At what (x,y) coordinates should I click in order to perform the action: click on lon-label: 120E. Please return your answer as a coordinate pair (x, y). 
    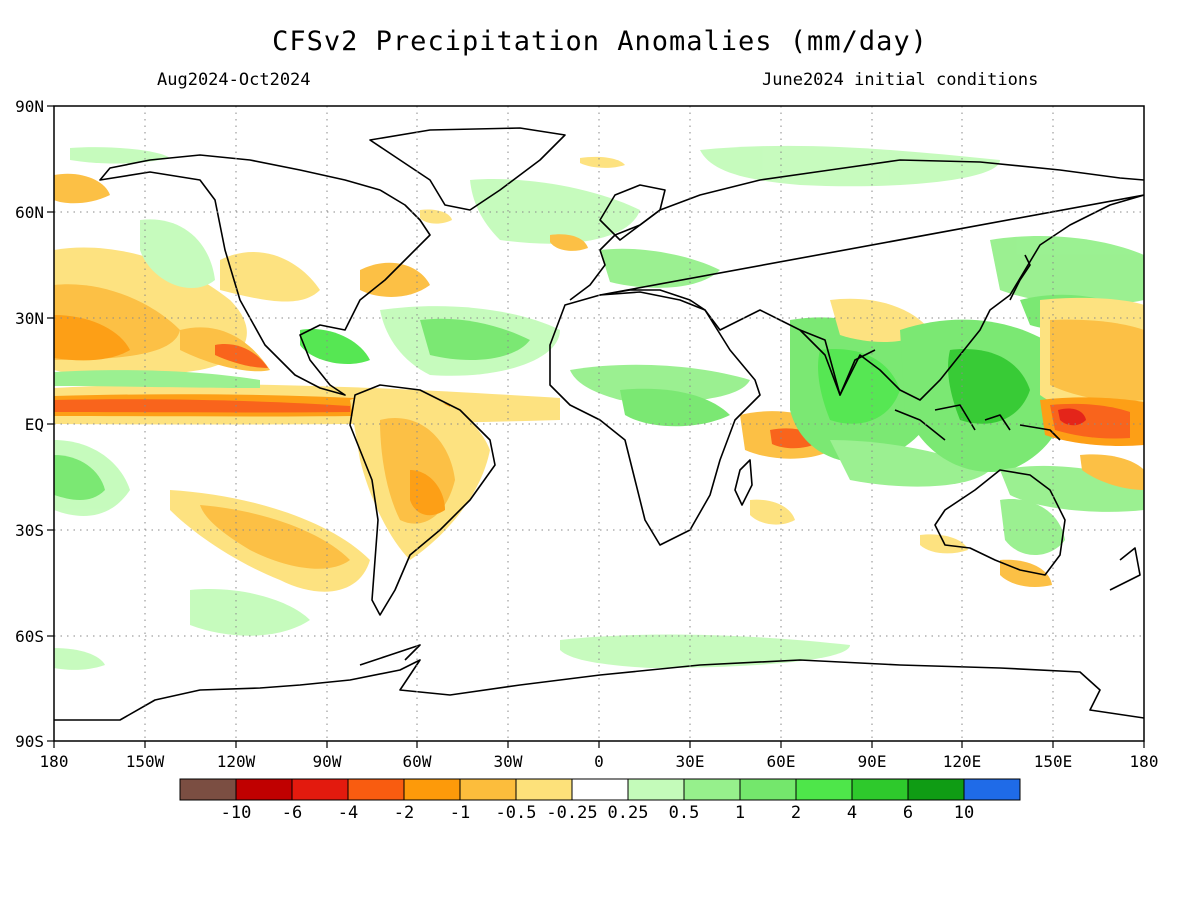
    Looking at the image, I should click on (962, 761).